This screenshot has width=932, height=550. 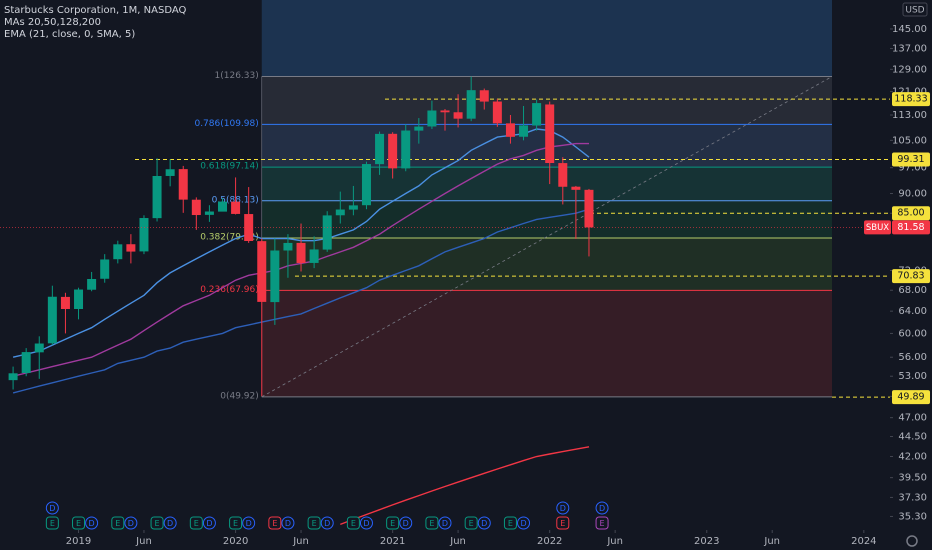 I want to click on symbol-tag-label: SBUX, so click(x=877, y=228).